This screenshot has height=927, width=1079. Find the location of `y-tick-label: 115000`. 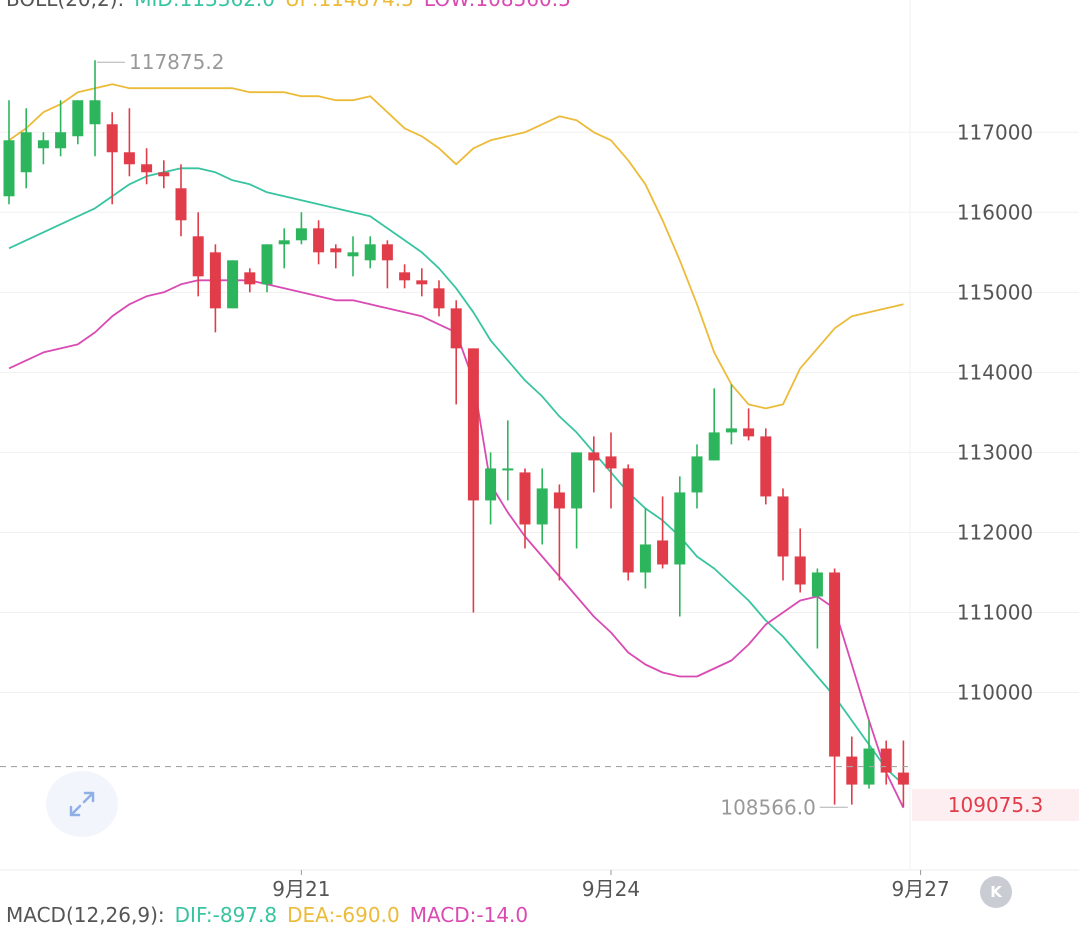

y-tick-label: 115000 is located at coordinates (995, 292).